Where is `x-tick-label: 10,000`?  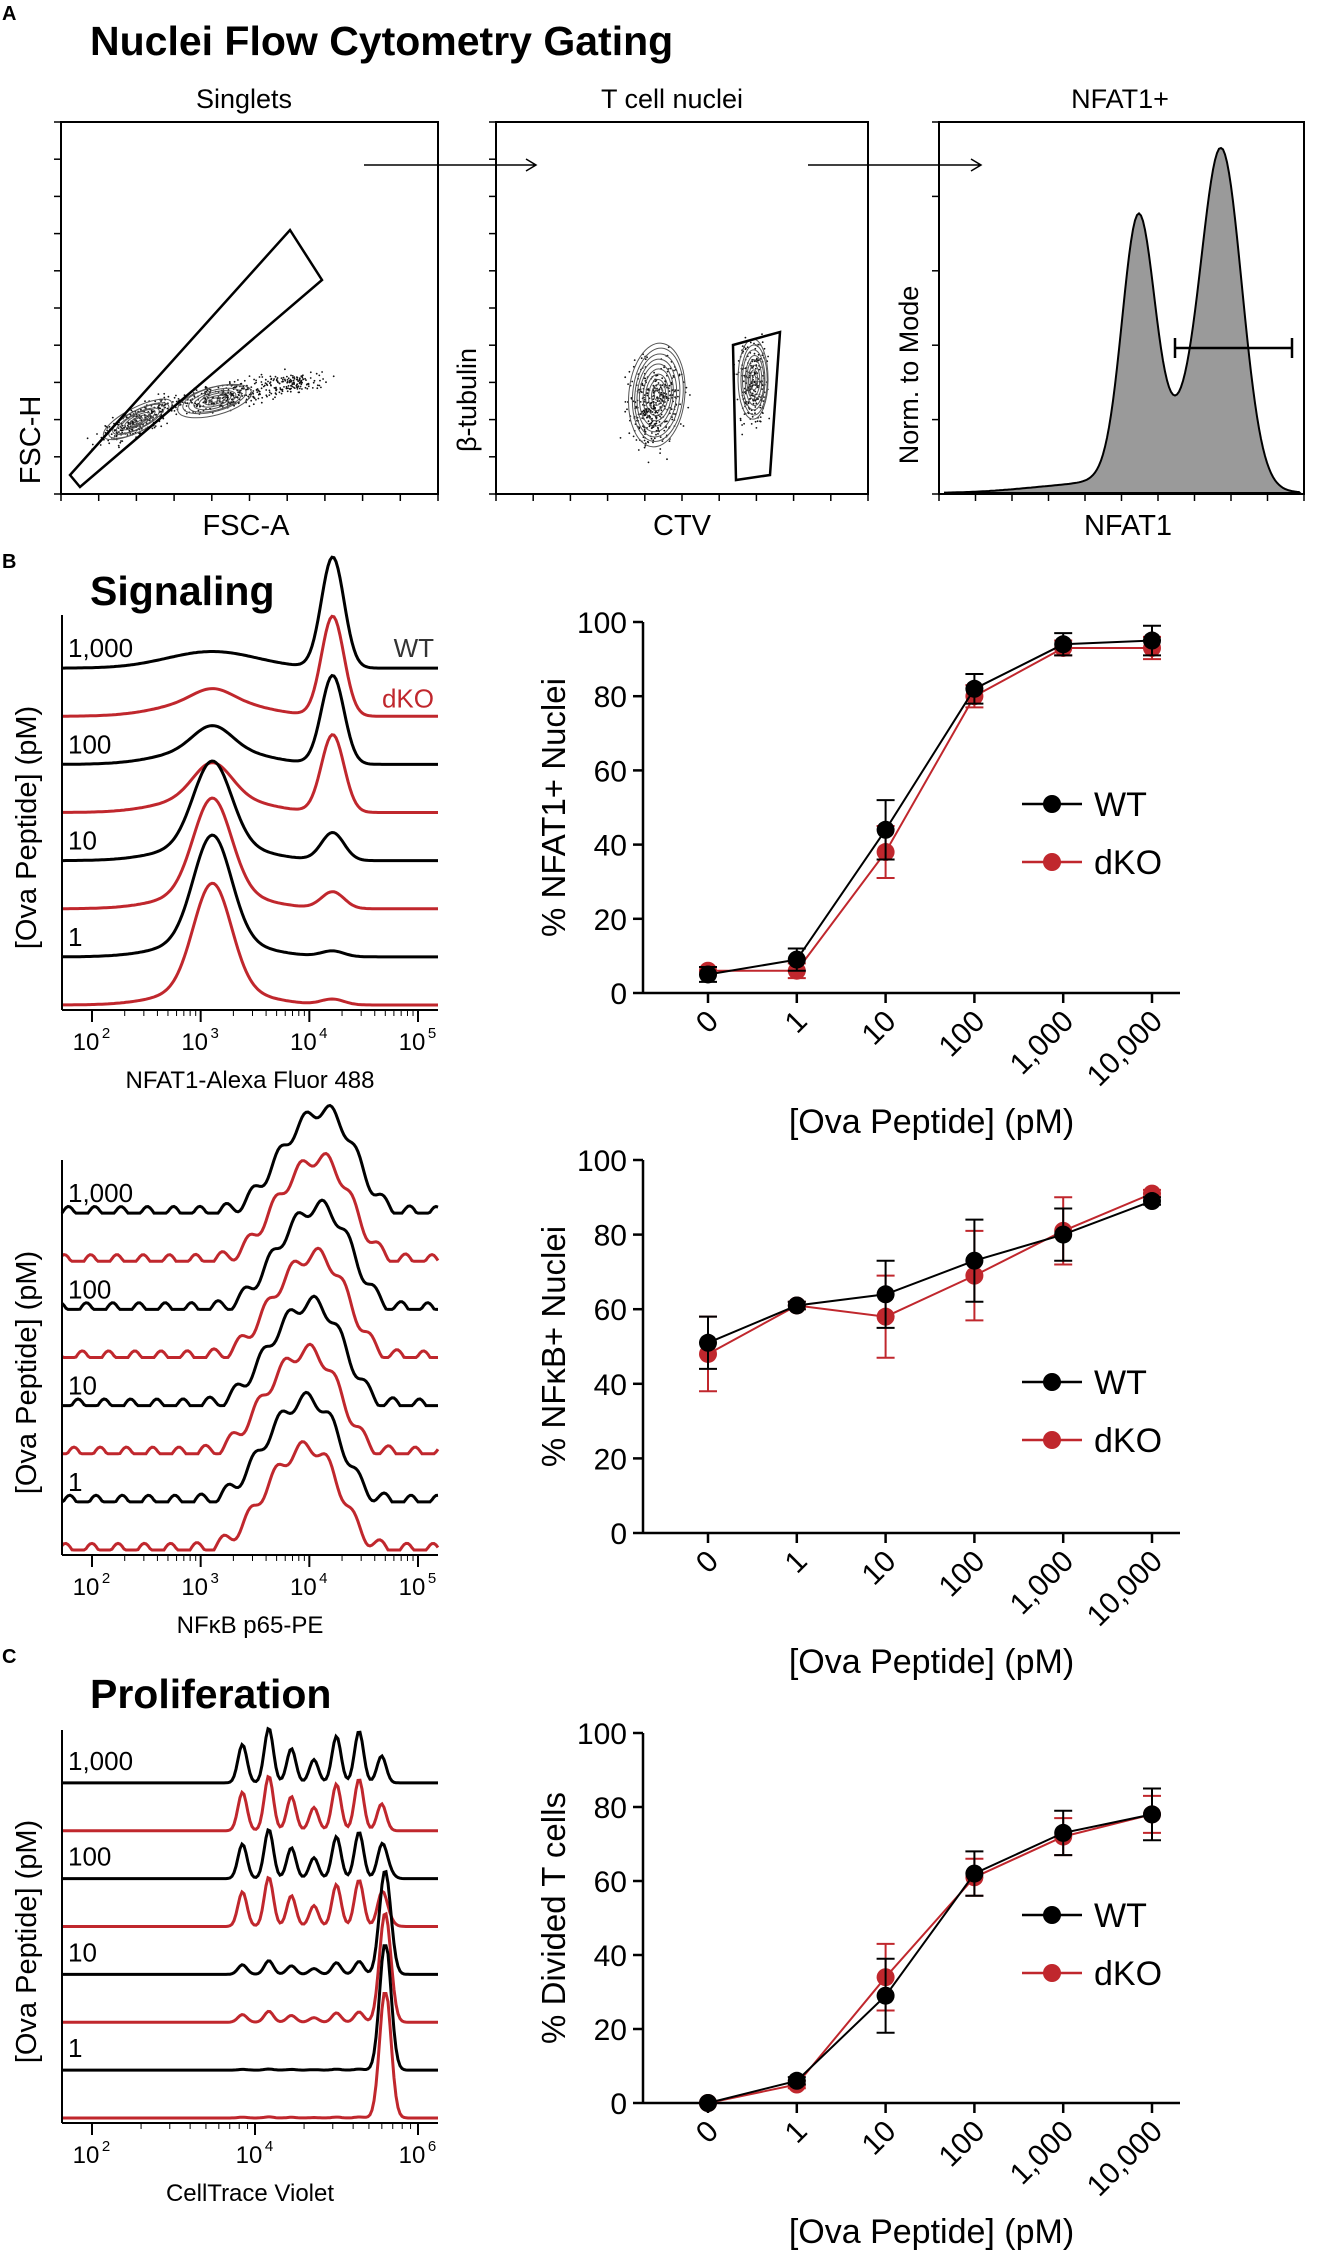
x-tick-label: 10,000 is located at coordinates (1125, 1049).